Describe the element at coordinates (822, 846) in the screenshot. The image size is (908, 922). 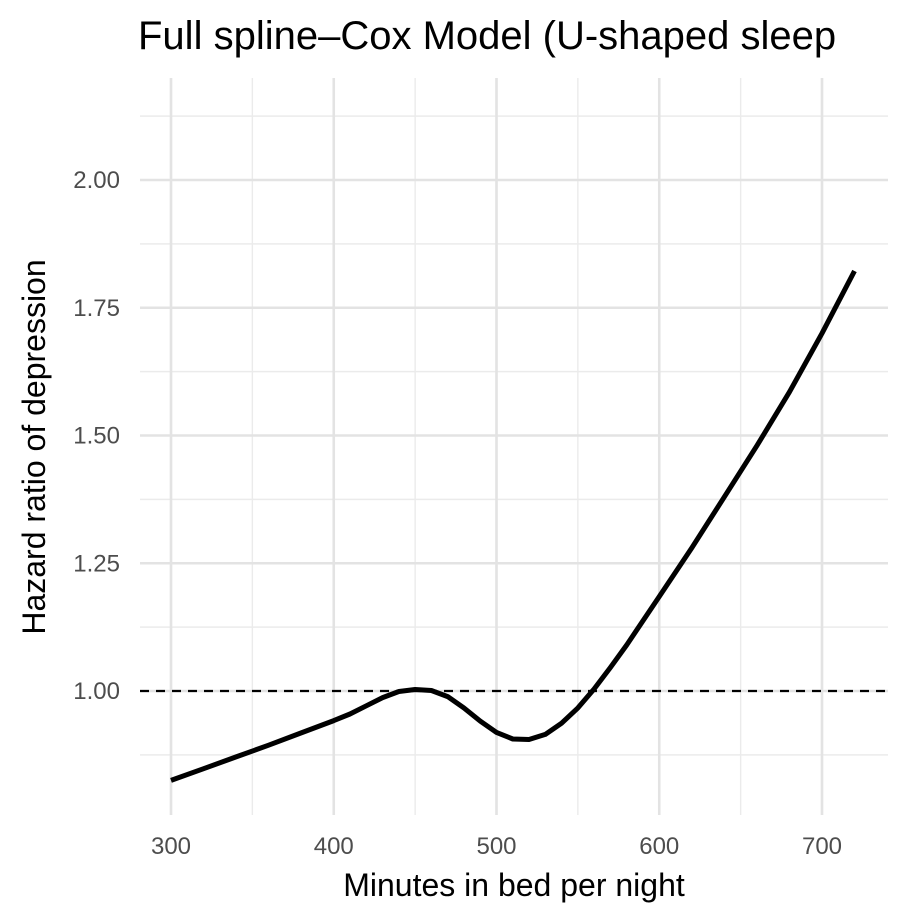
I see `x-tick-label: 700` at that location.